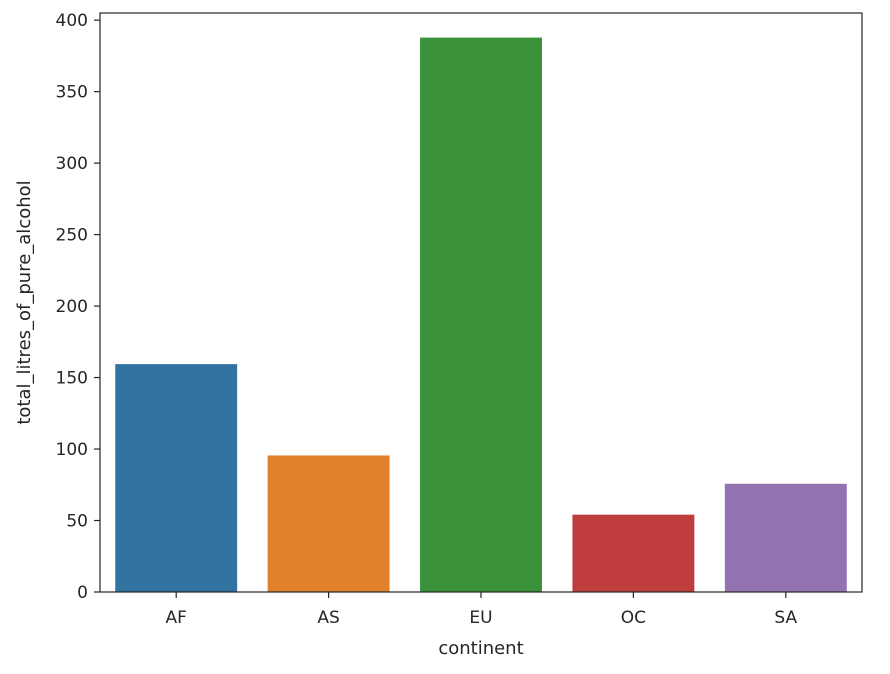  I want to click on y-tick-label: 400, so click(72, 21).